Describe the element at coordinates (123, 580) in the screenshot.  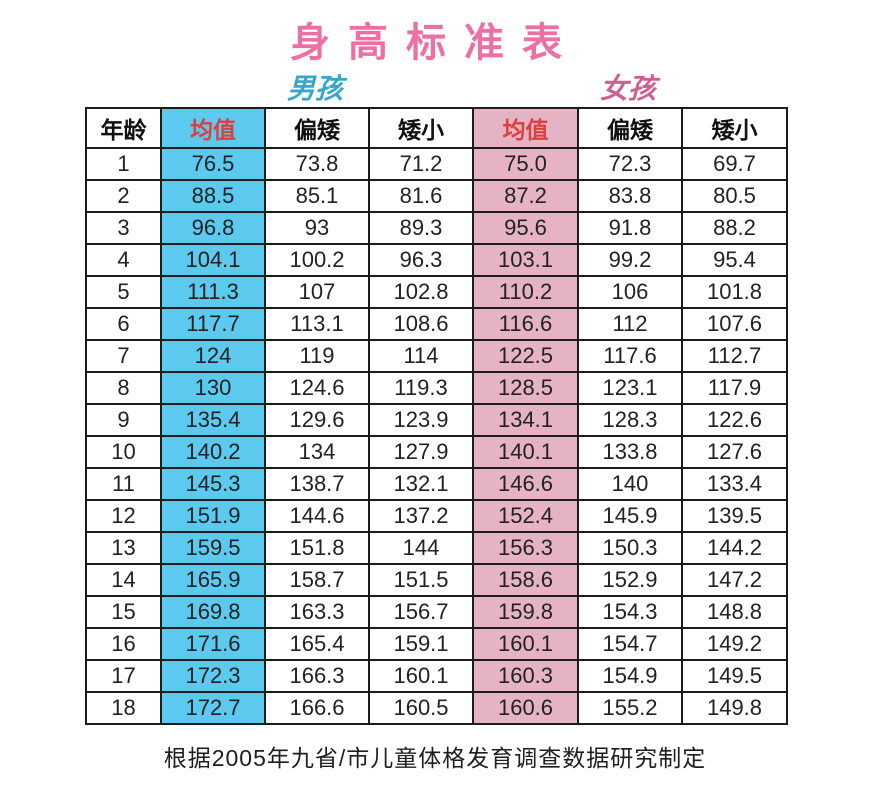
I see `cell-age: 14` at that location.